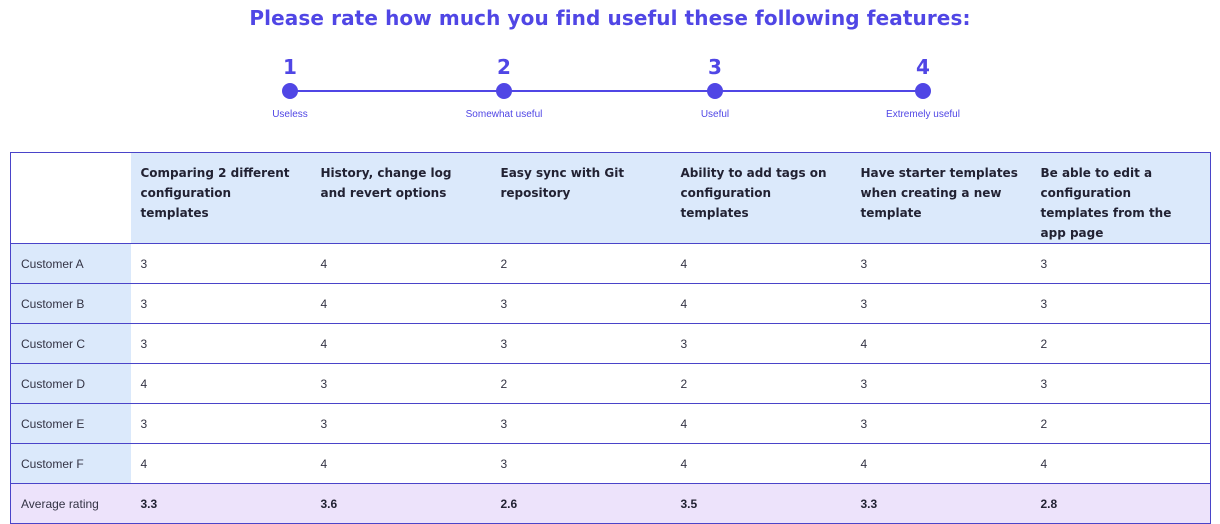  Describe the element at coordinates (290, 67) in the screenshot. I see `scale-value: 1` at that location.